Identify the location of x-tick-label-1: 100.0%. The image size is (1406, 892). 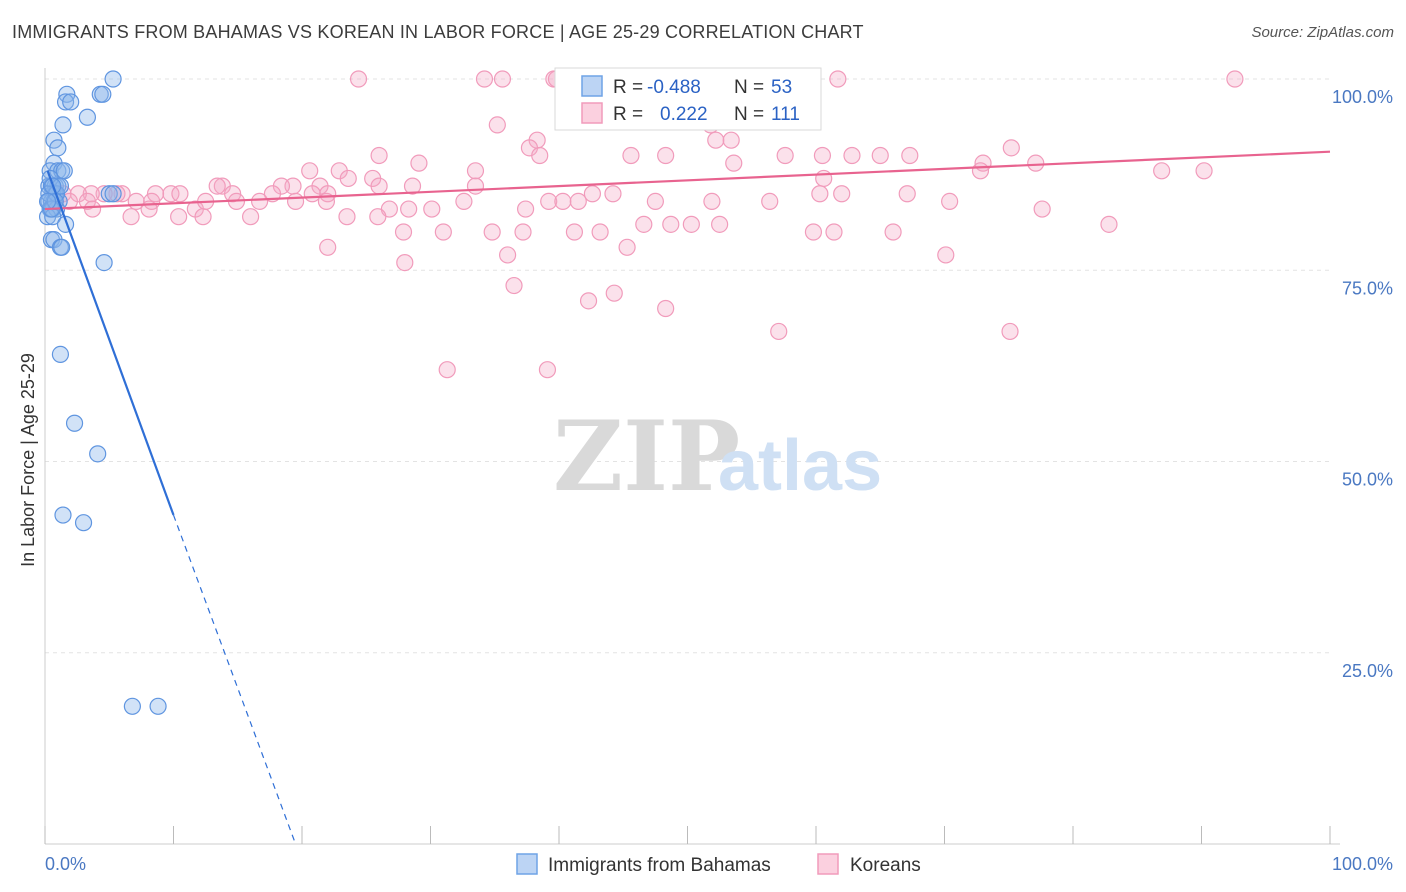
(1362, 864).